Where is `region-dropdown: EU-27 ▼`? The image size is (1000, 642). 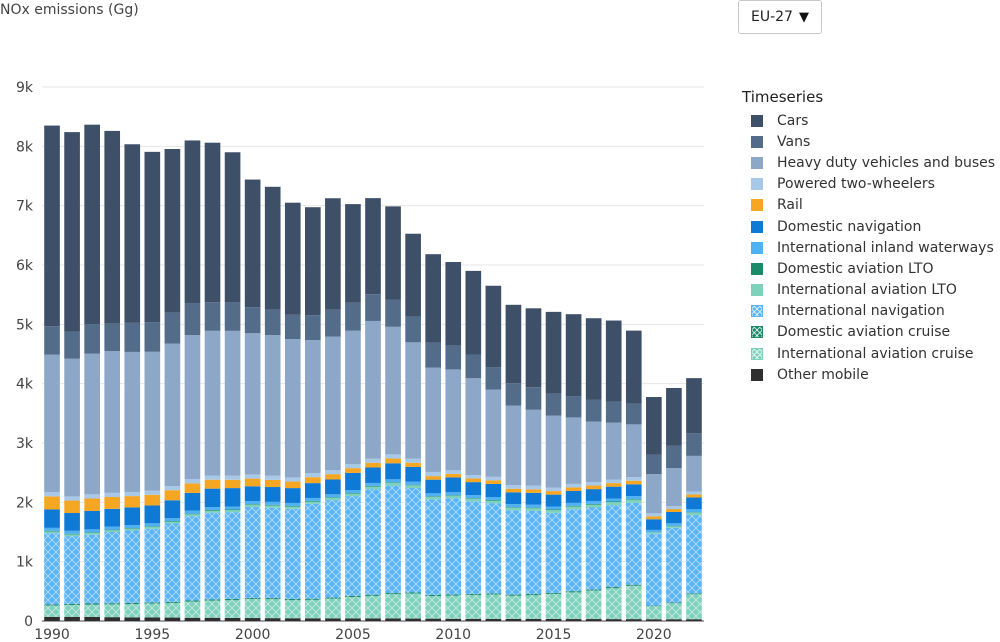 region-dropdown: EU-27 ▼ is located at coordinates (780, 17).